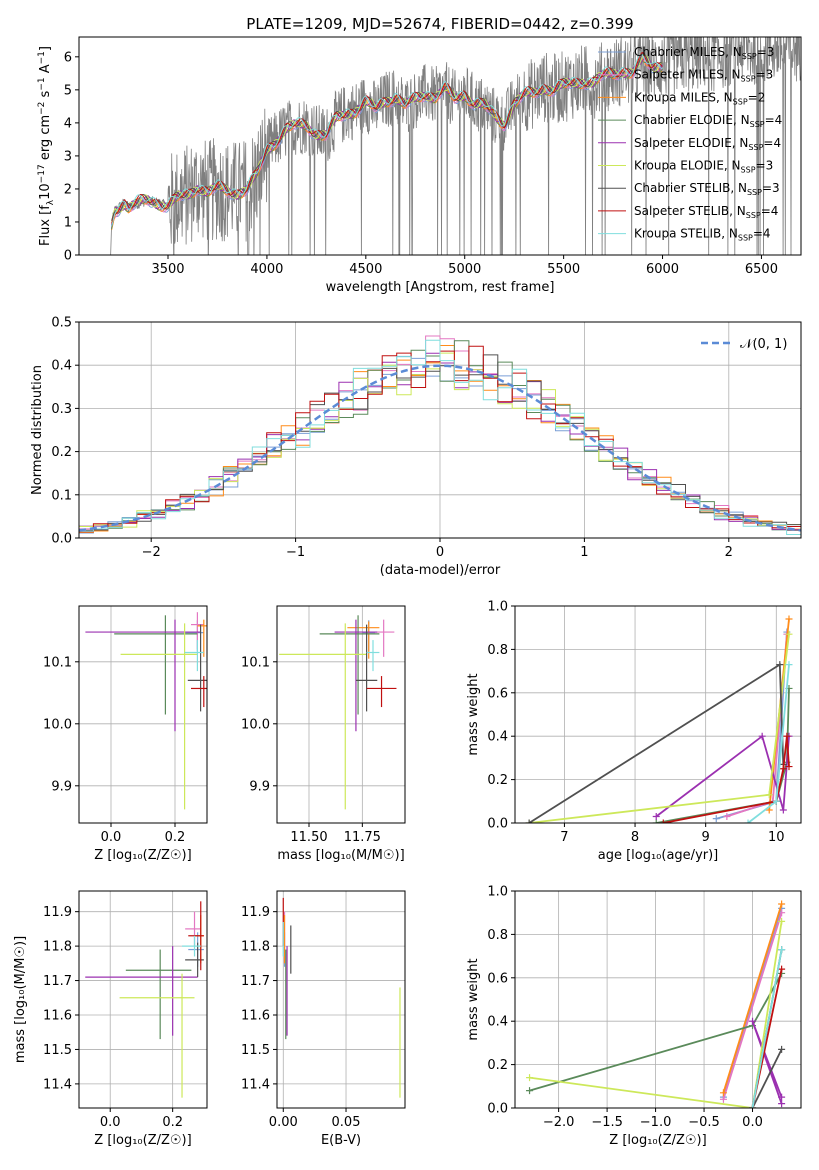 The width and height of the screenshot is (819, 1170). What do you see at coordinates (497, 978) in the screenshot?
I see `y-tick-label: 0.6` at bounding box center [497, 978].